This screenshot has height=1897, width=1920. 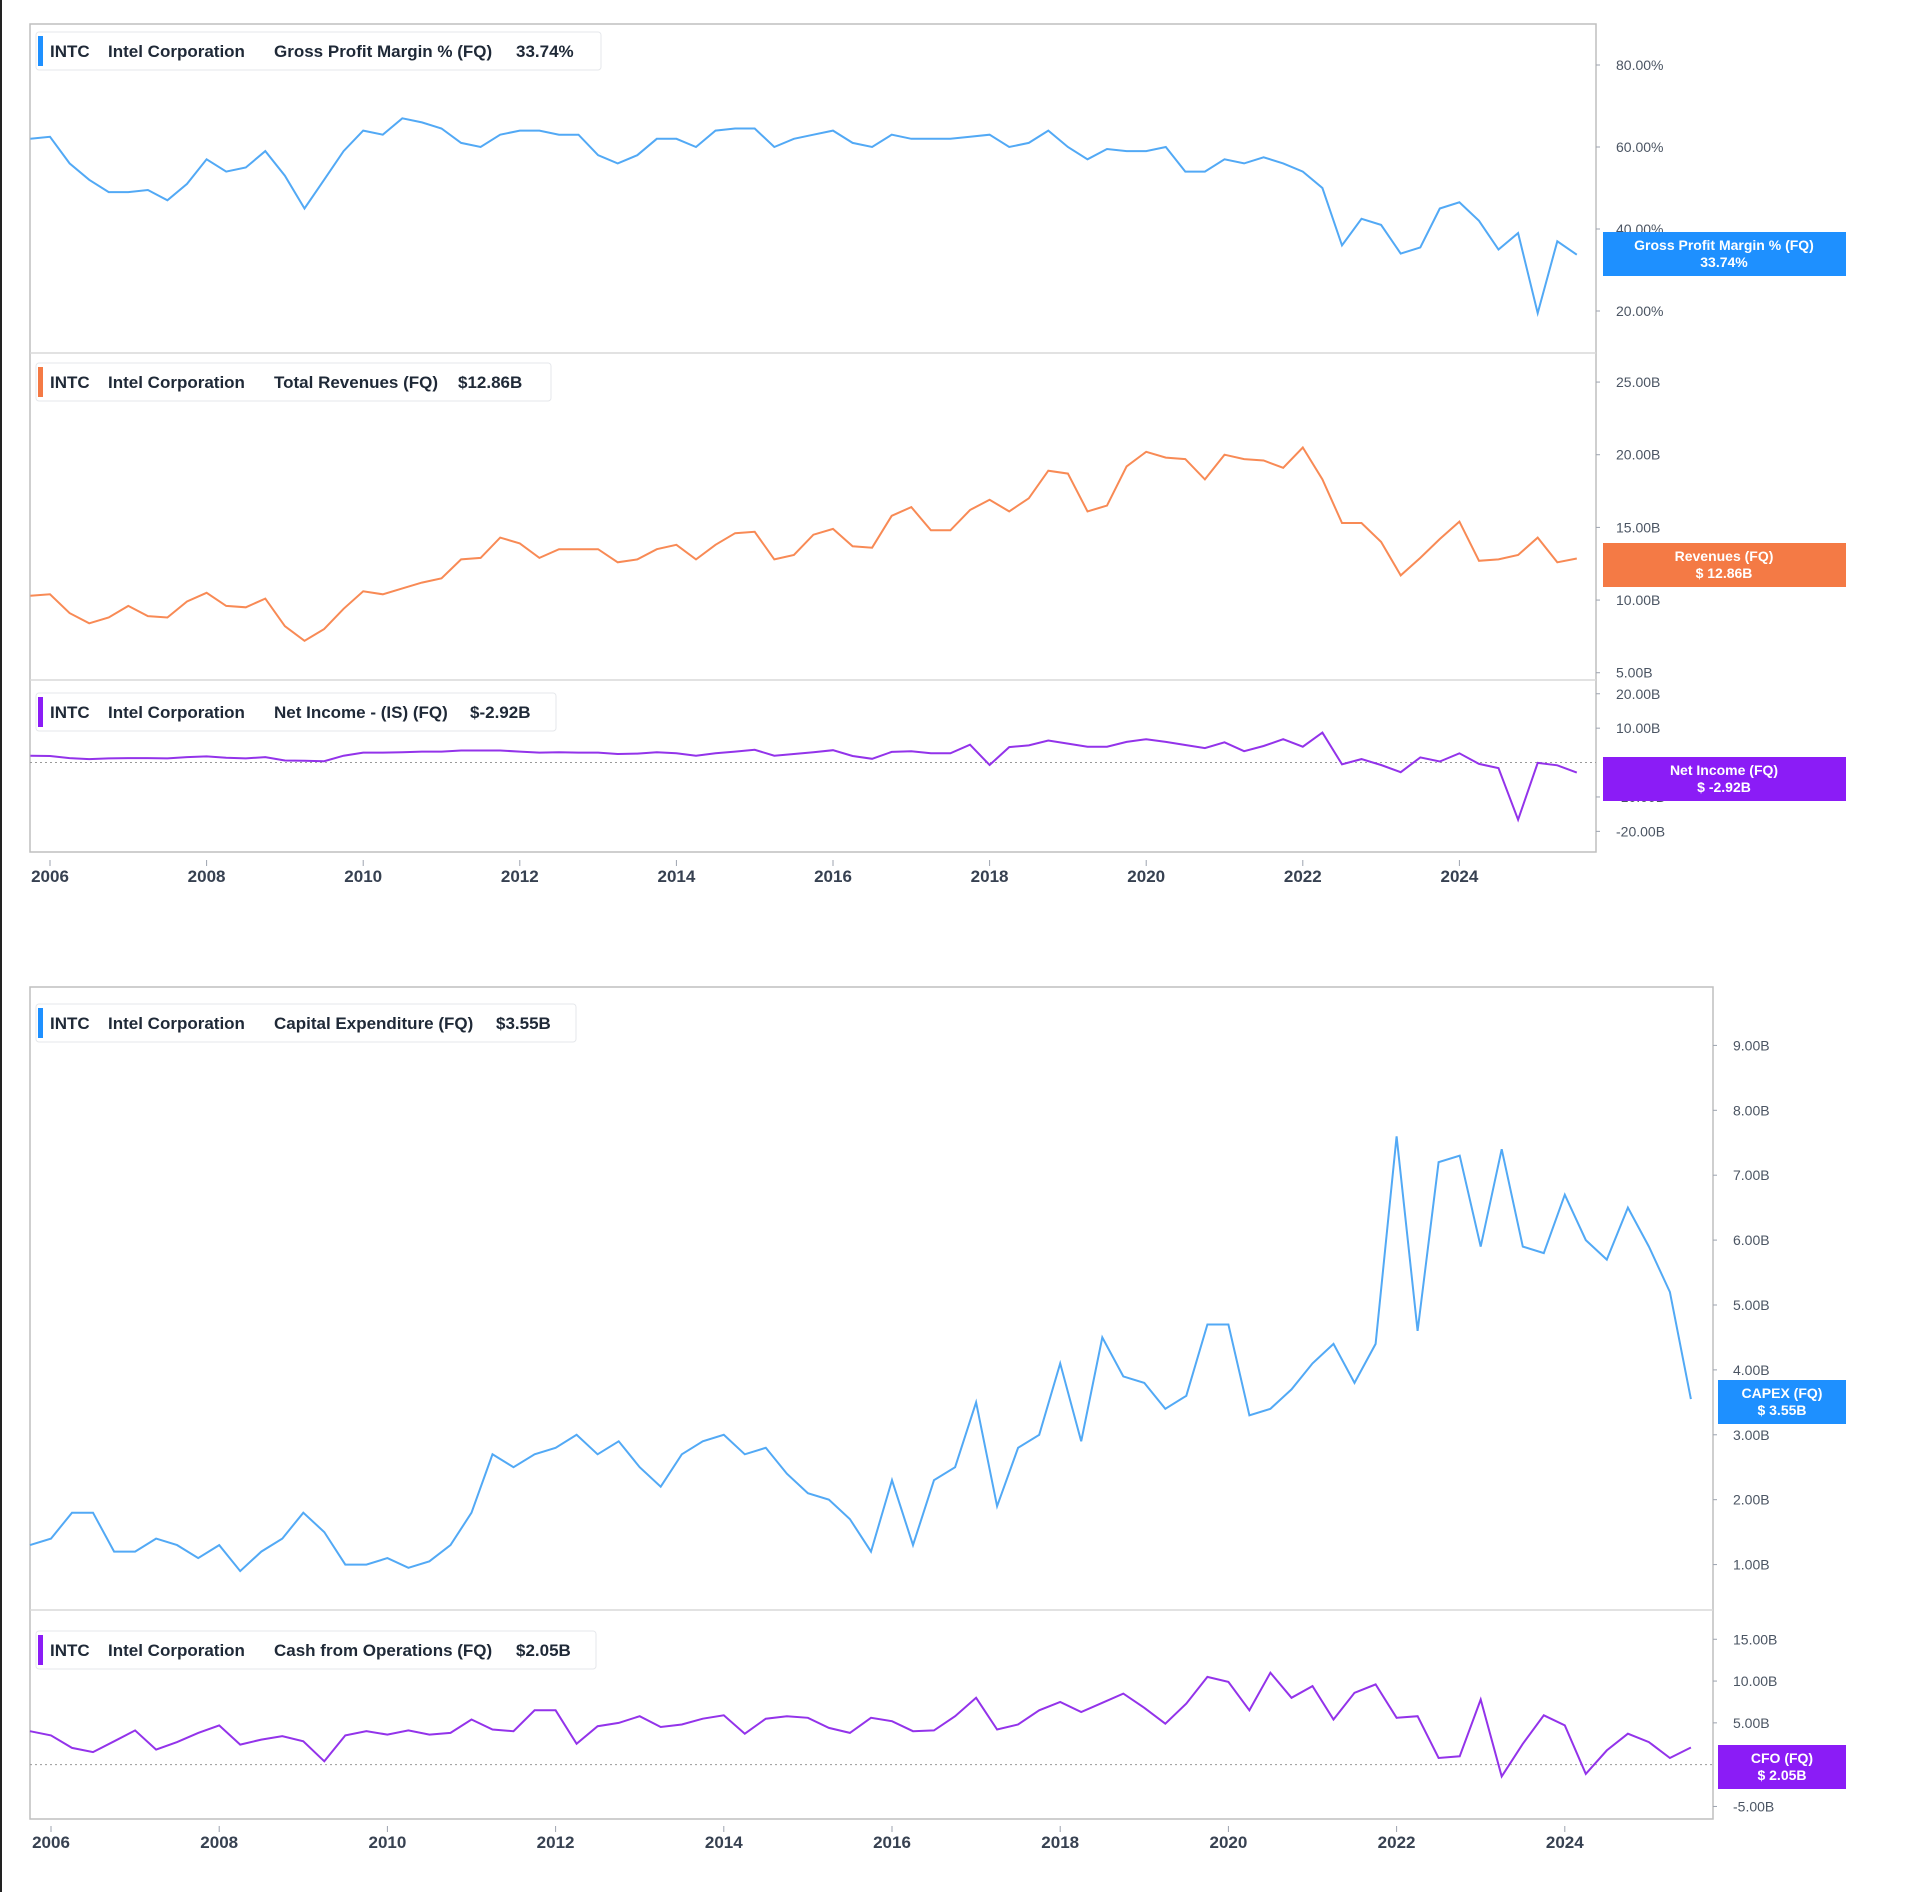 What do you see at coordinates (1146, 876) in the screenshot?
I see `xticks-top-label: 2020` at bounding box center [1146, 876].